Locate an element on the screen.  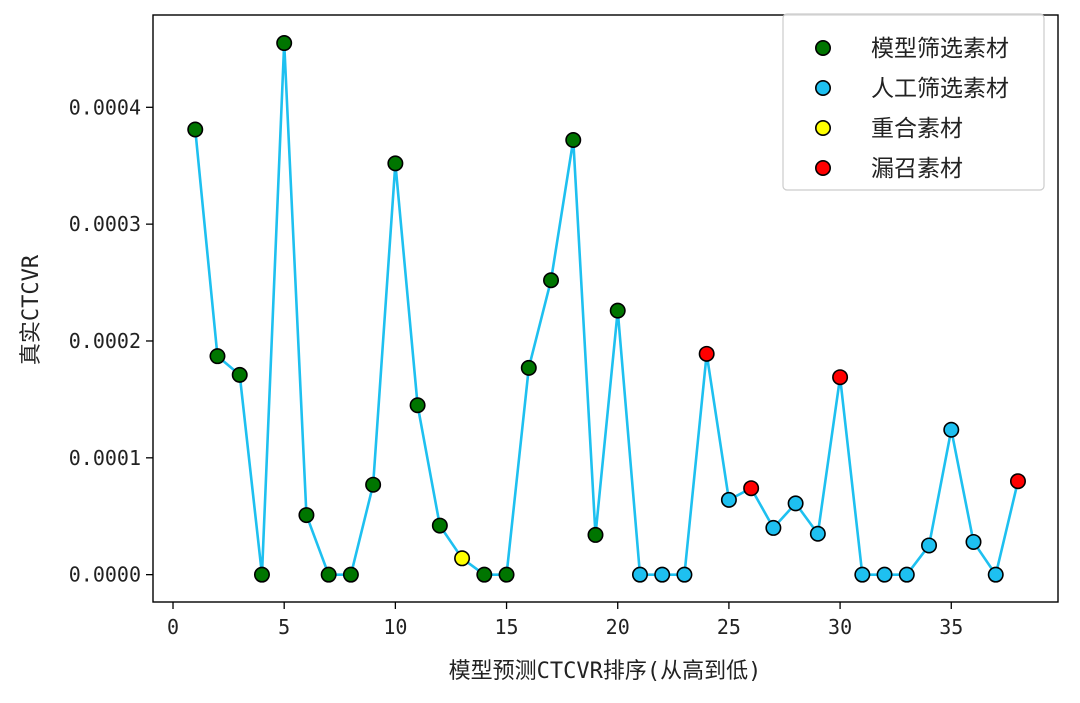
x-tick-label-0: 0 is located at coordinates (173, 627).